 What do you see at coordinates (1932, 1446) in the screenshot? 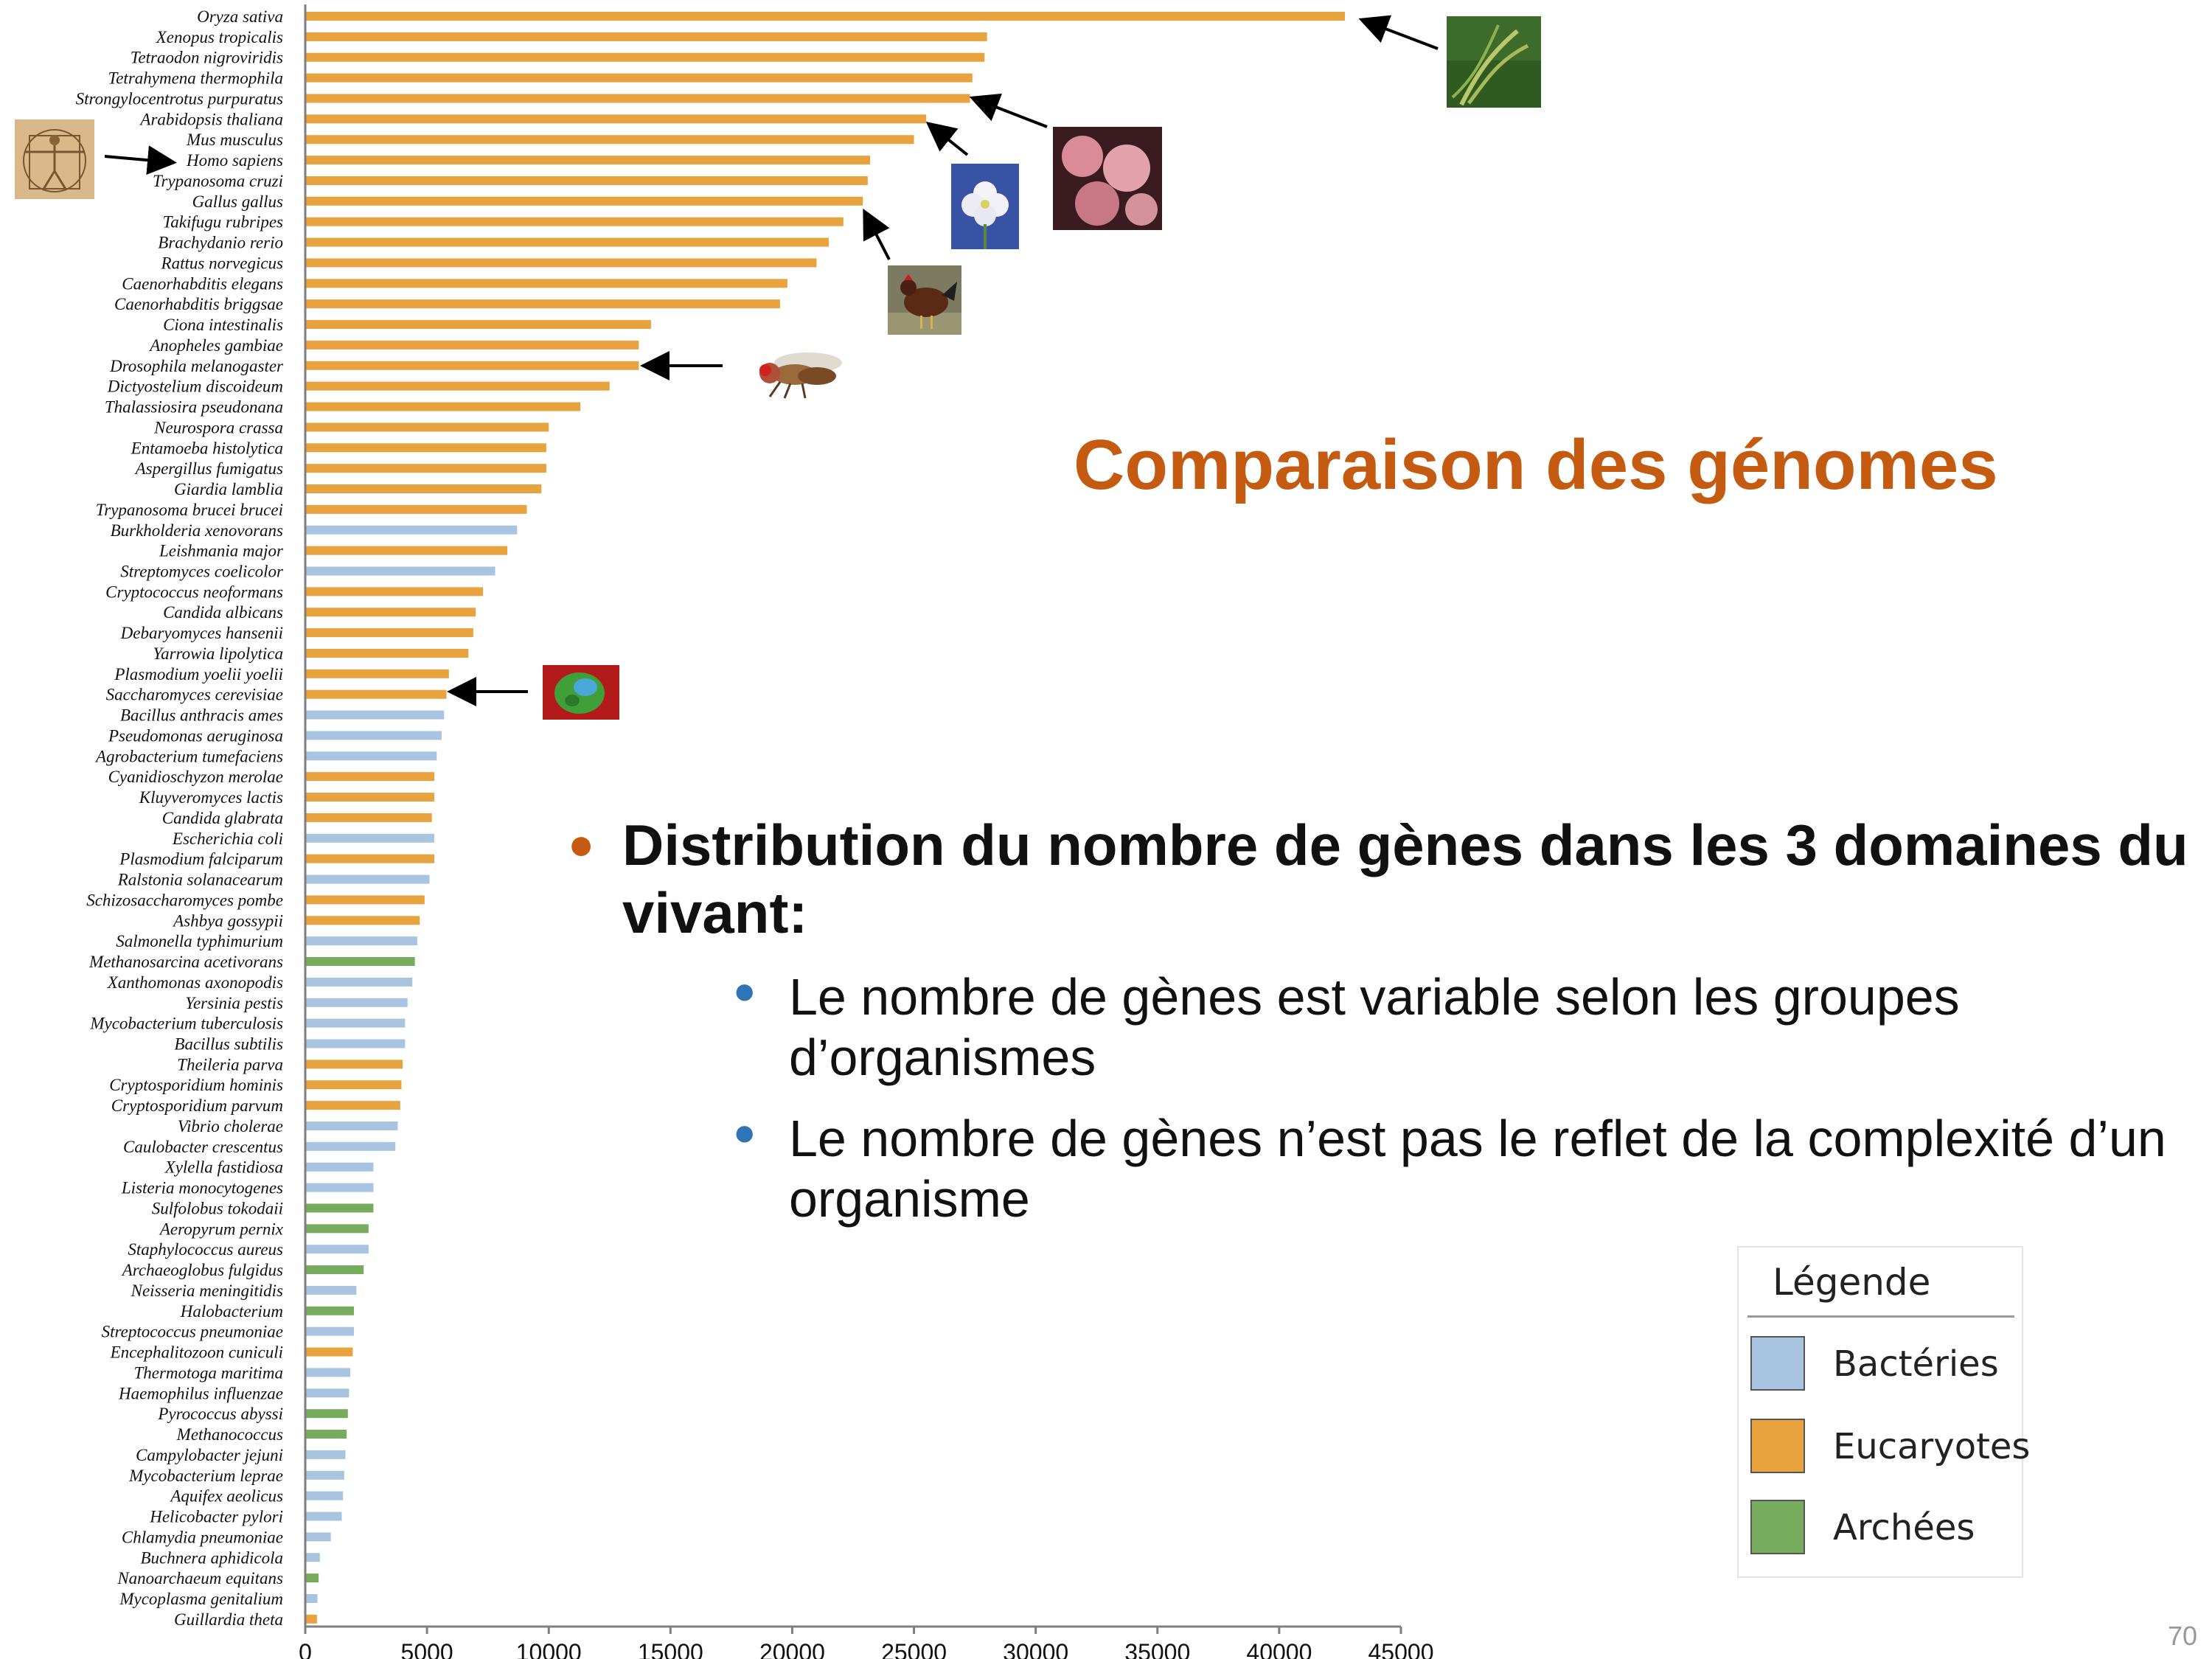
I see `legend-label: Eucaryotes` at bounding box center [1932, 1446].